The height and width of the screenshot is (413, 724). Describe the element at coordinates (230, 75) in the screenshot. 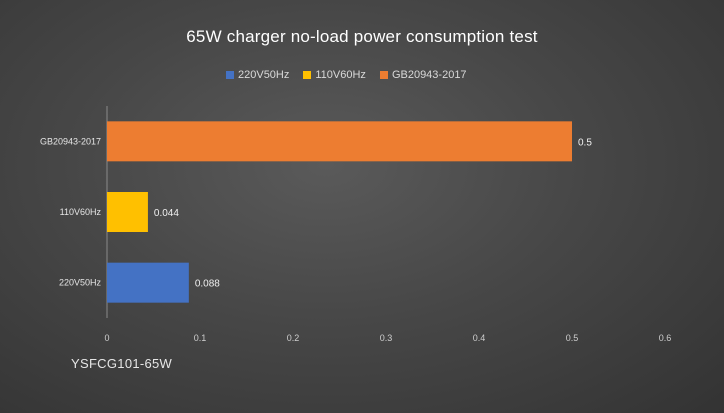

I see `legend-swatch-220v50hz` at that location.